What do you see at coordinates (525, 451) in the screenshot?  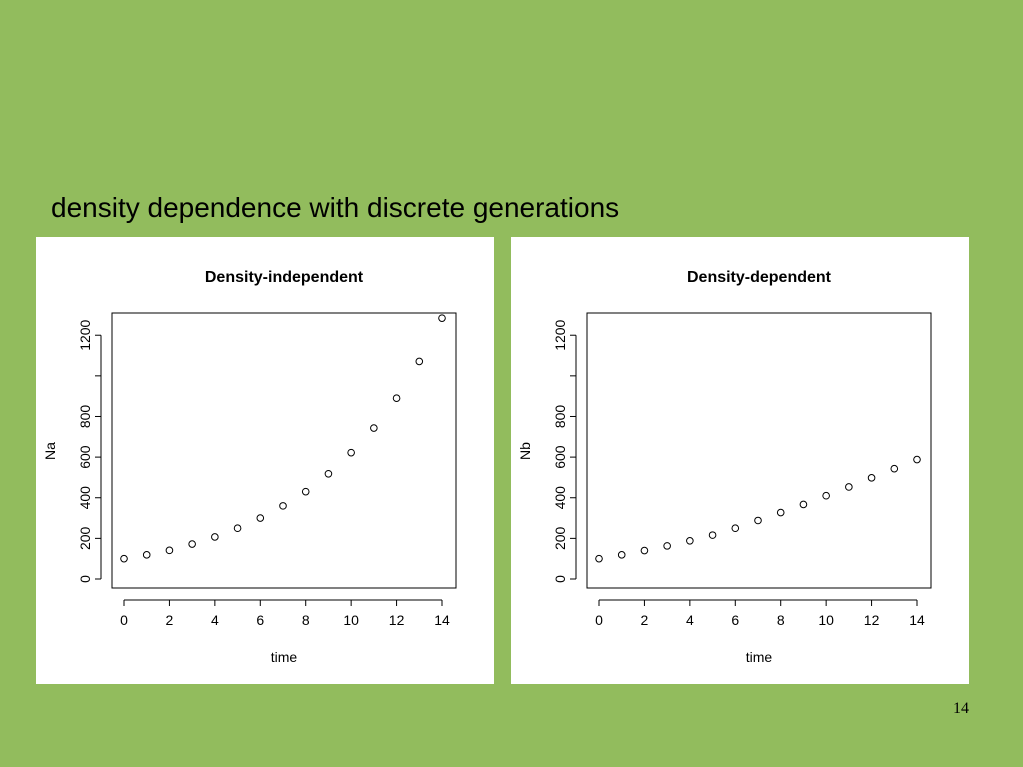 I see `y-axis-label: Nb` at bounding box center [525, 451].